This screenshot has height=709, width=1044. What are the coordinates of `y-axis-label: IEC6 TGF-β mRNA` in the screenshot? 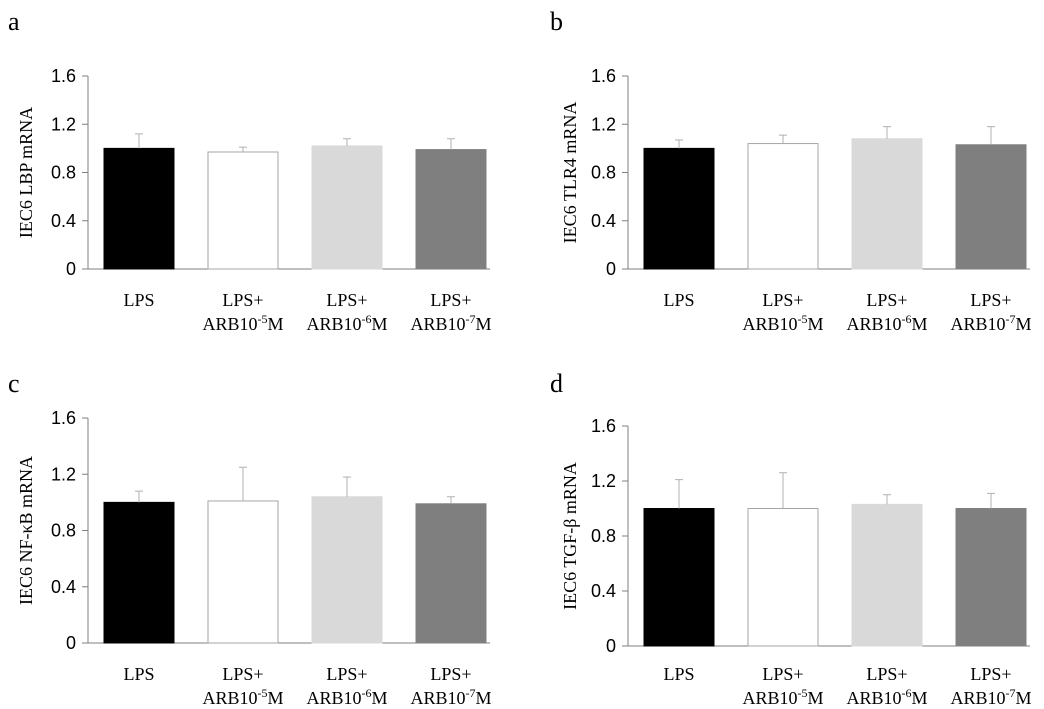 It's located at (570, 536).